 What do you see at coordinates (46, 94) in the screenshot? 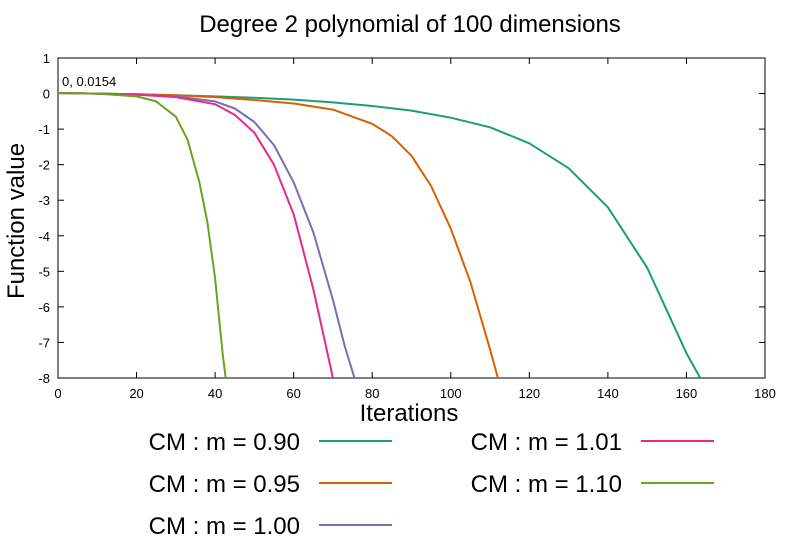
I see `y-tick-label: 0` at bounding box center [46, 94].